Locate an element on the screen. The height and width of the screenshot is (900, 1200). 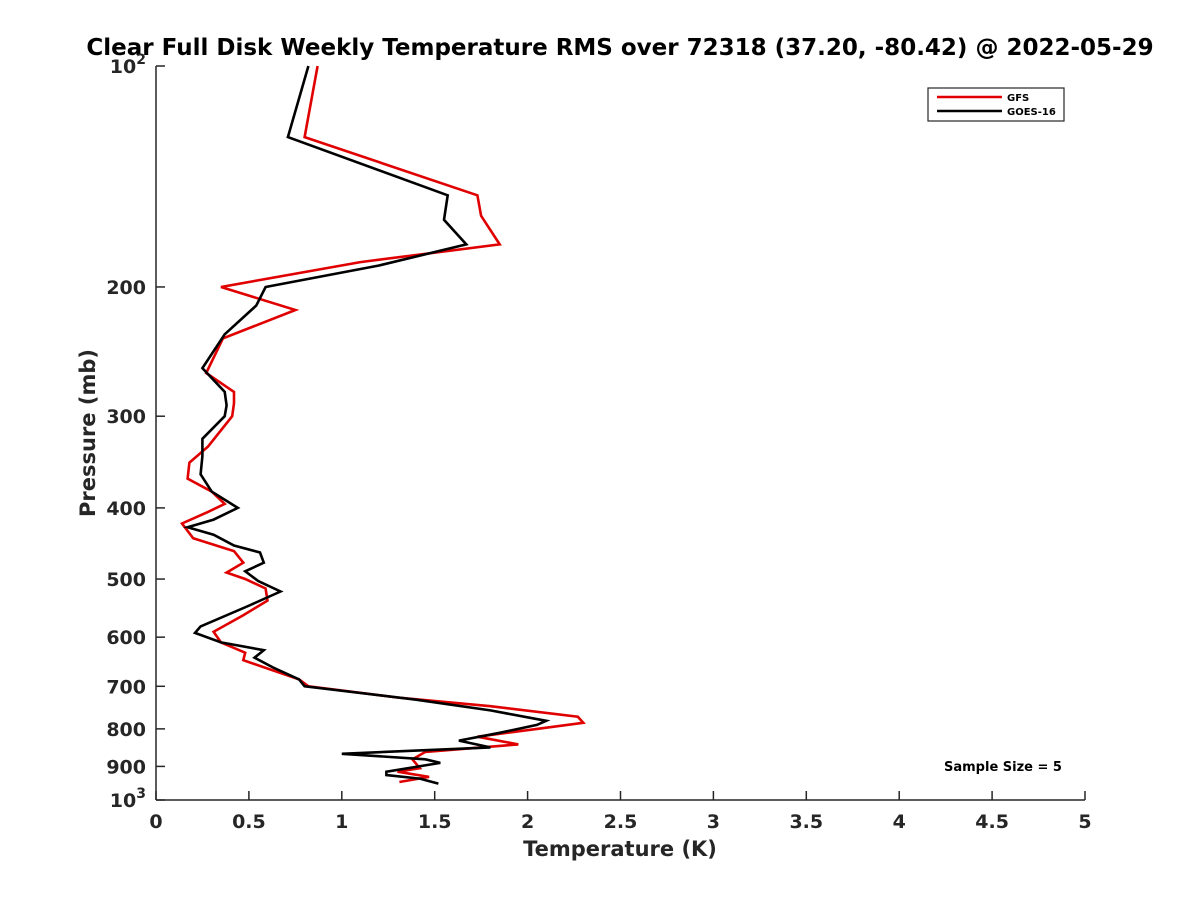
legend-box is located at coordinates (996, 104).